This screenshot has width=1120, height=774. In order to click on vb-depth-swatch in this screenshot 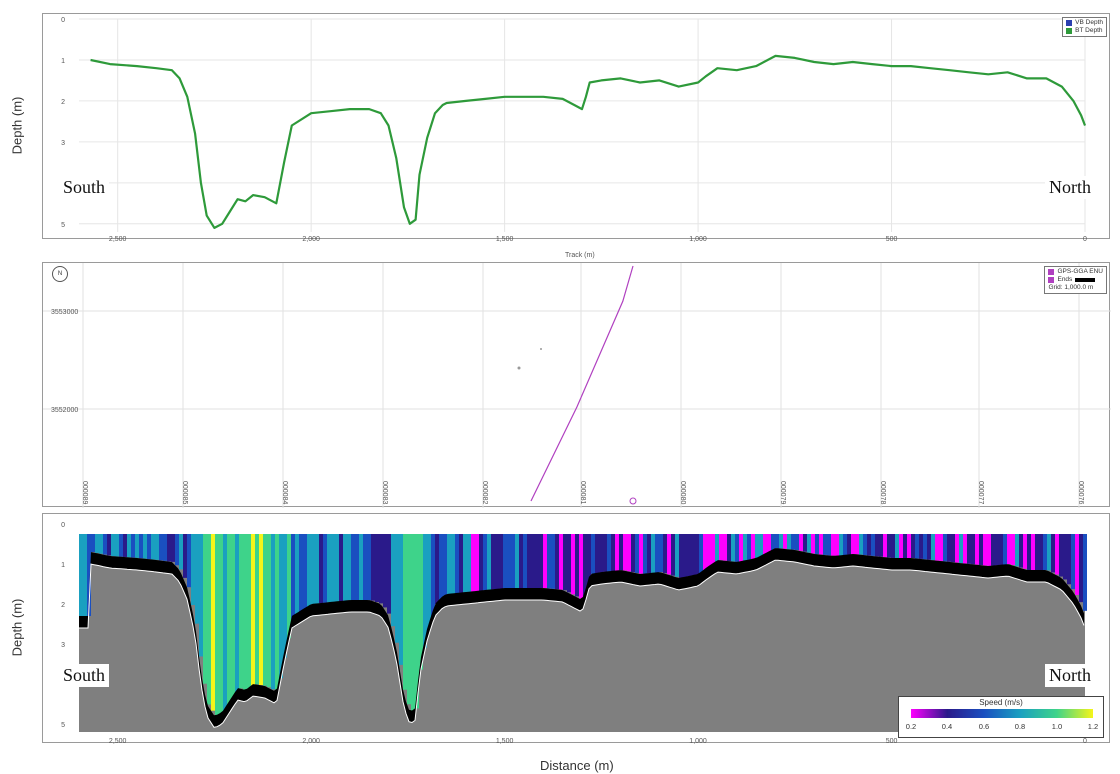, I will do `click(1069, 23)`.